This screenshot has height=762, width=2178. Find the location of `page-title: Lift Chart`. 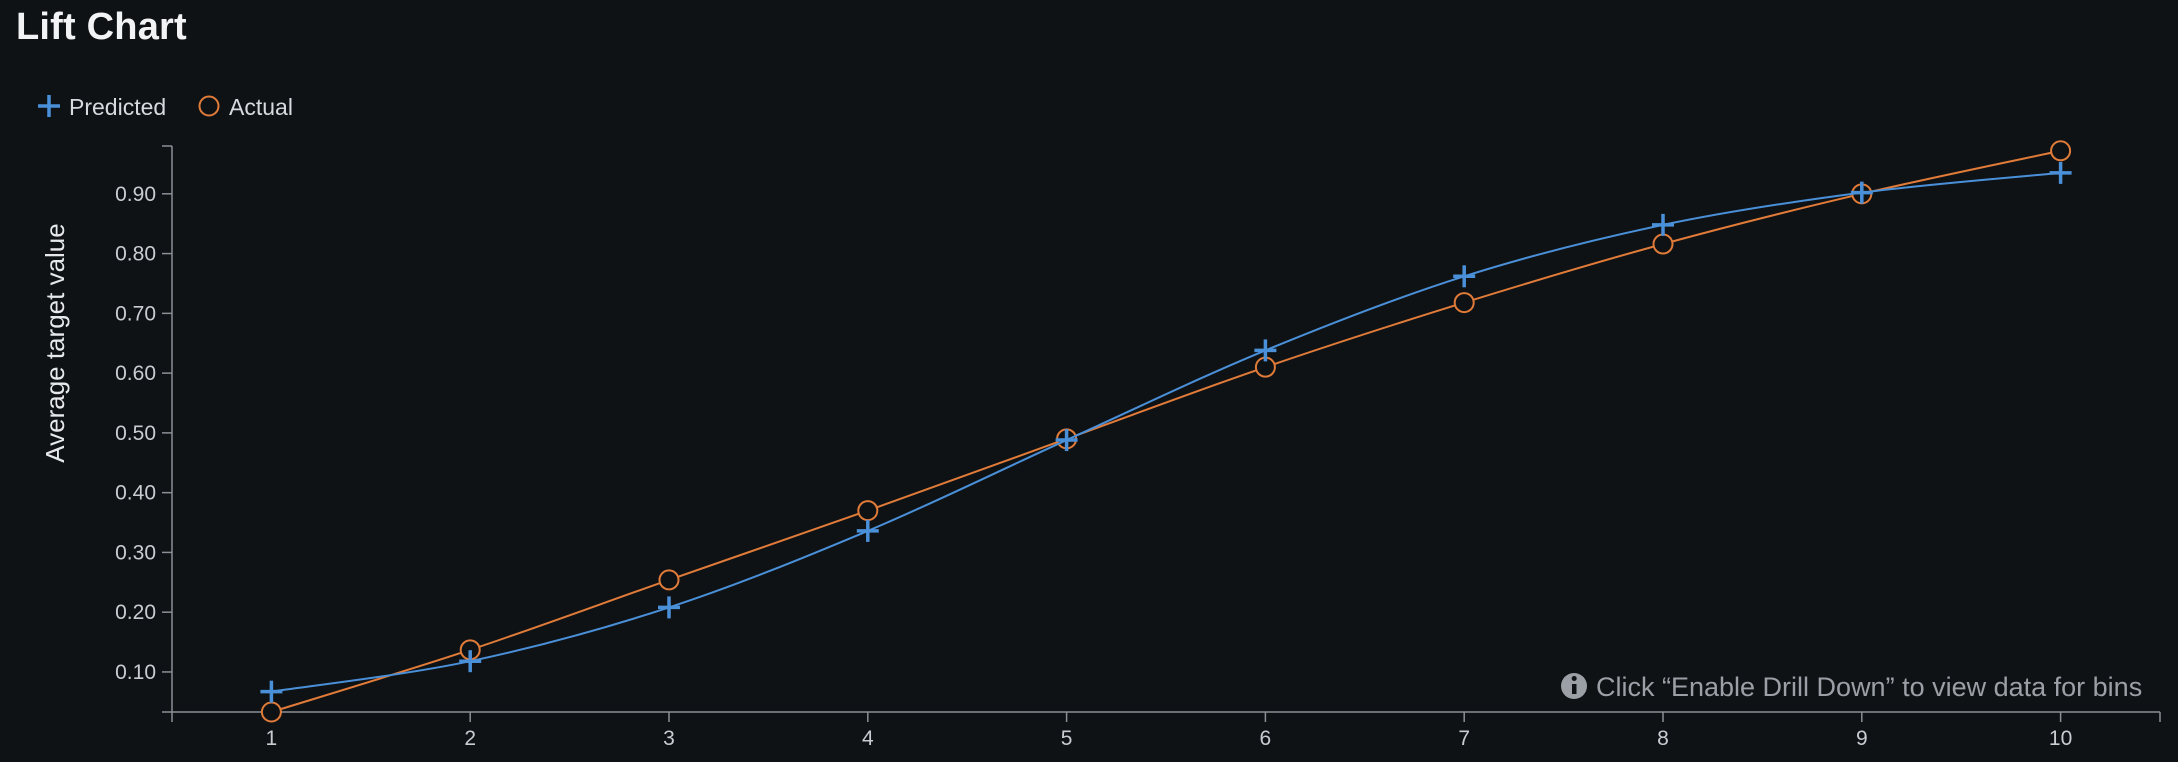

page-title: Lift Chart is located at coordinates (101, 27).